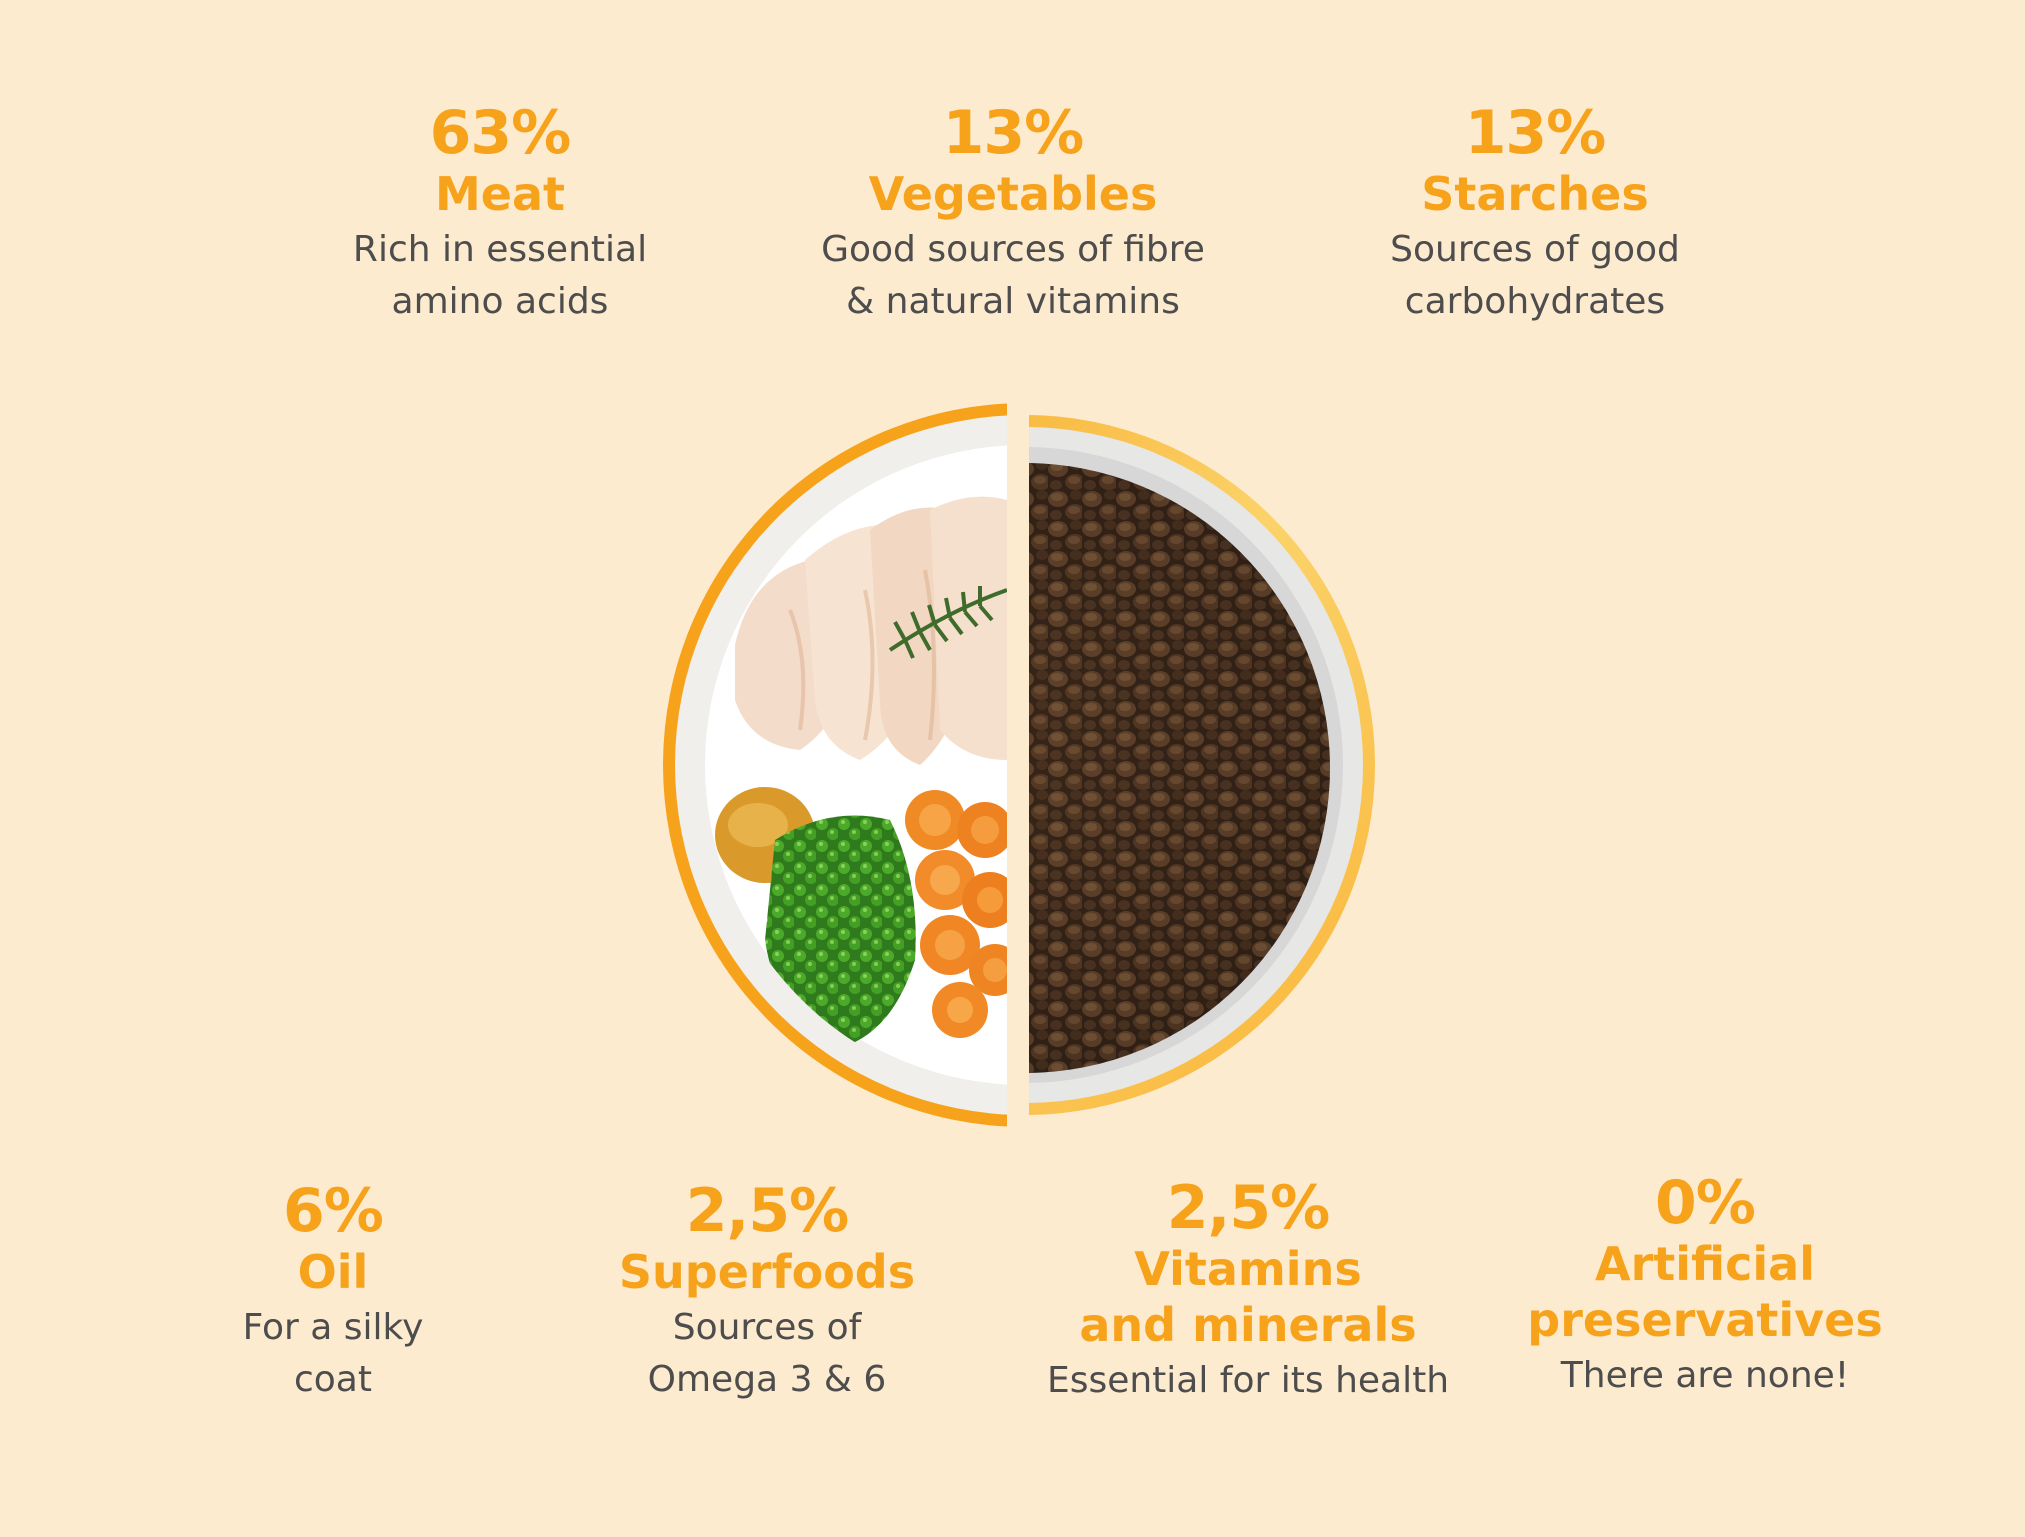 The height and width of the screenshot is (1537, 2025). What do you see at coordinates (767, 1272) in the screenshot?
I see `stat-name: Superfoods` at bounding box center [767, 1272].